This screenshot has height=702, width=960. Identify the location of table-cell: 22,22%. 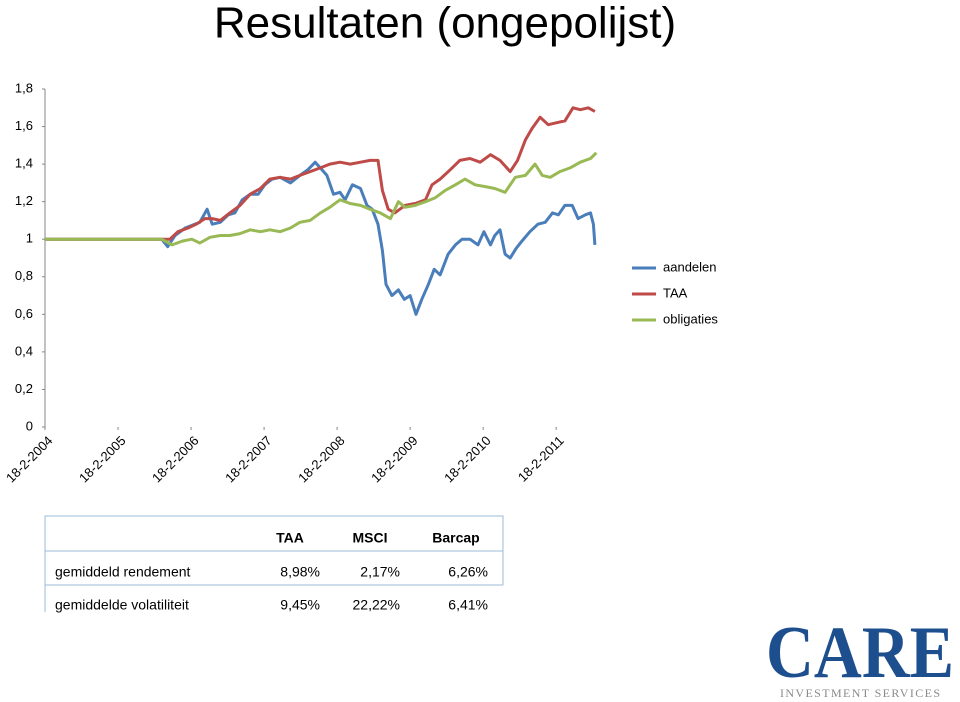
(376, 605).